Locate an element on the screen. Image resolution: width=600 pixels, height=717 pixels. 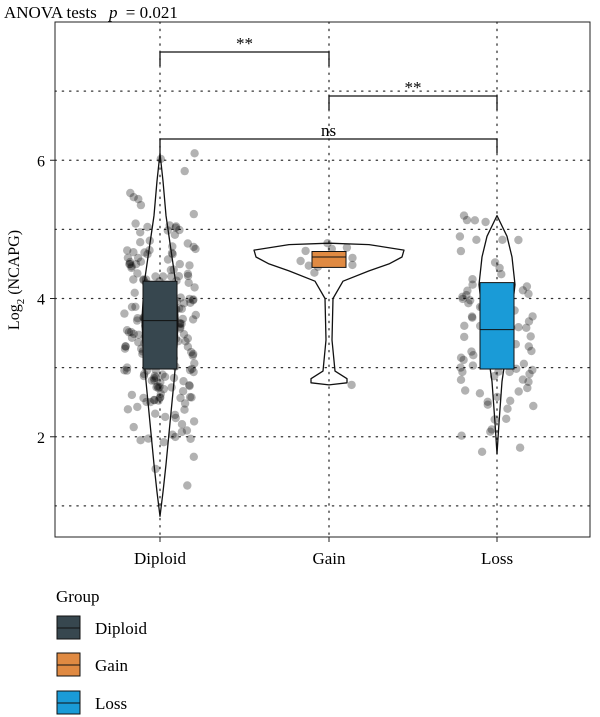
box-diploid is located at coordinates (160, 325).